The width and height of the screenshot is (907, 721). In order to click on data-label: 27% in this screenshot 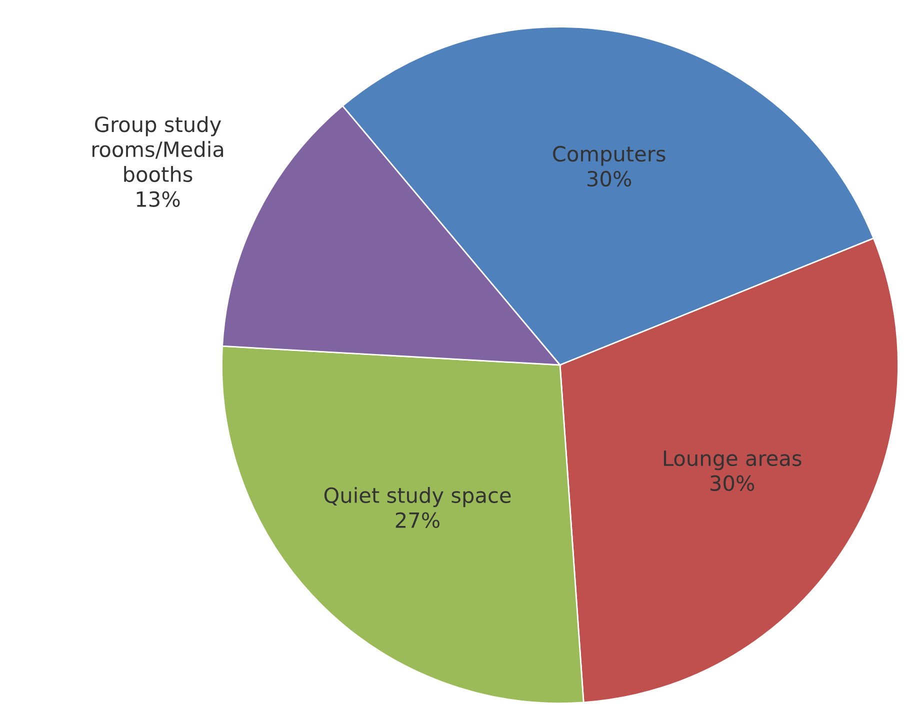, I will do `click(418, 520)`.